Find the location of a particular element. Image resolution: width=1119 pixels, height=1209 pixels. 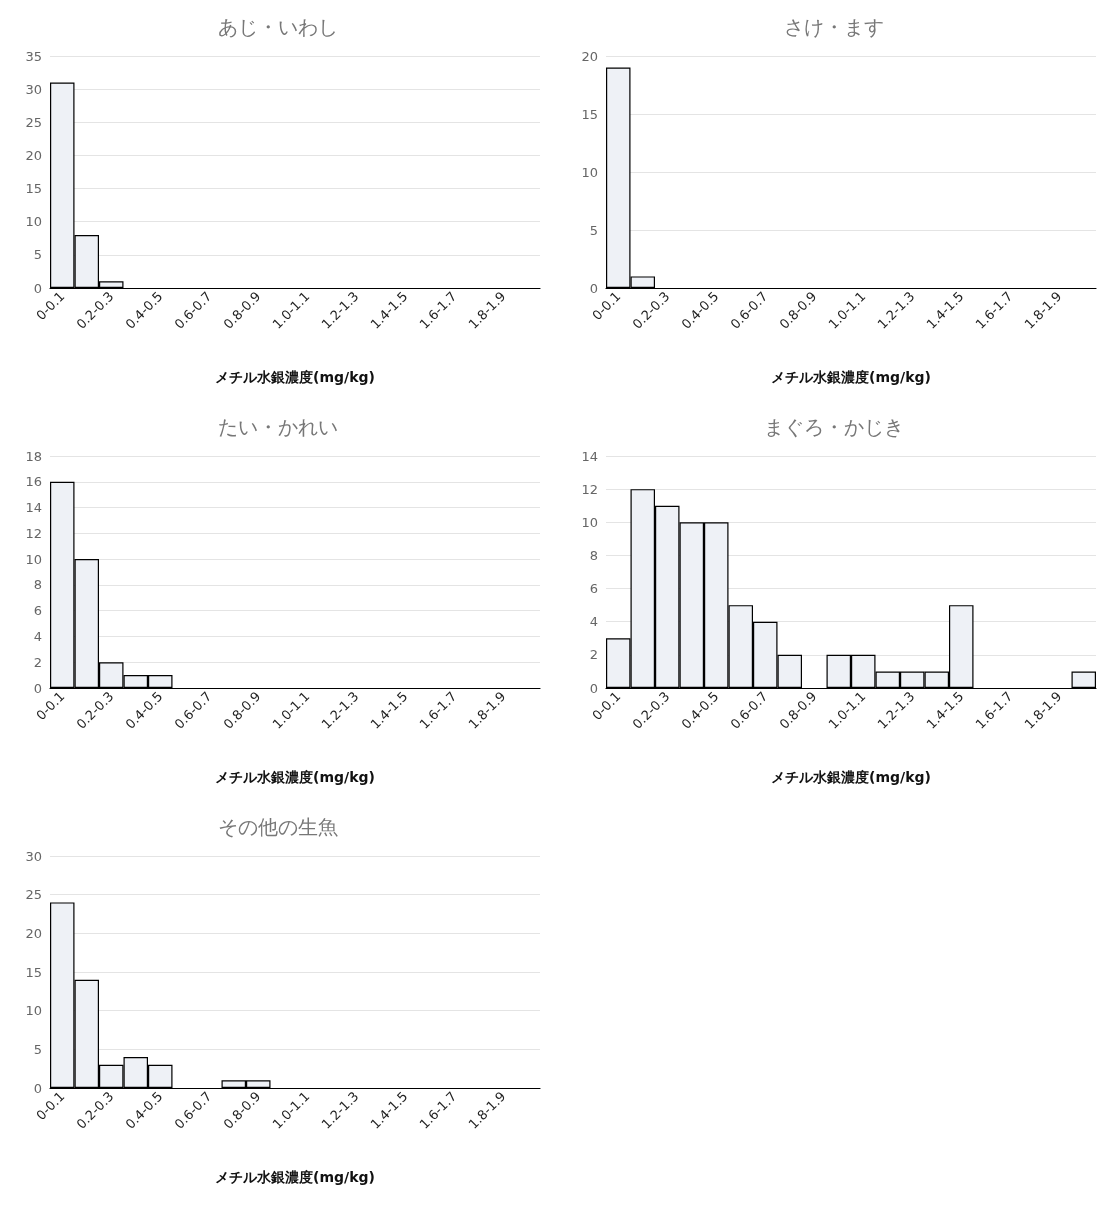

y-tick-label: 35 is located at coordinates (33, 56).